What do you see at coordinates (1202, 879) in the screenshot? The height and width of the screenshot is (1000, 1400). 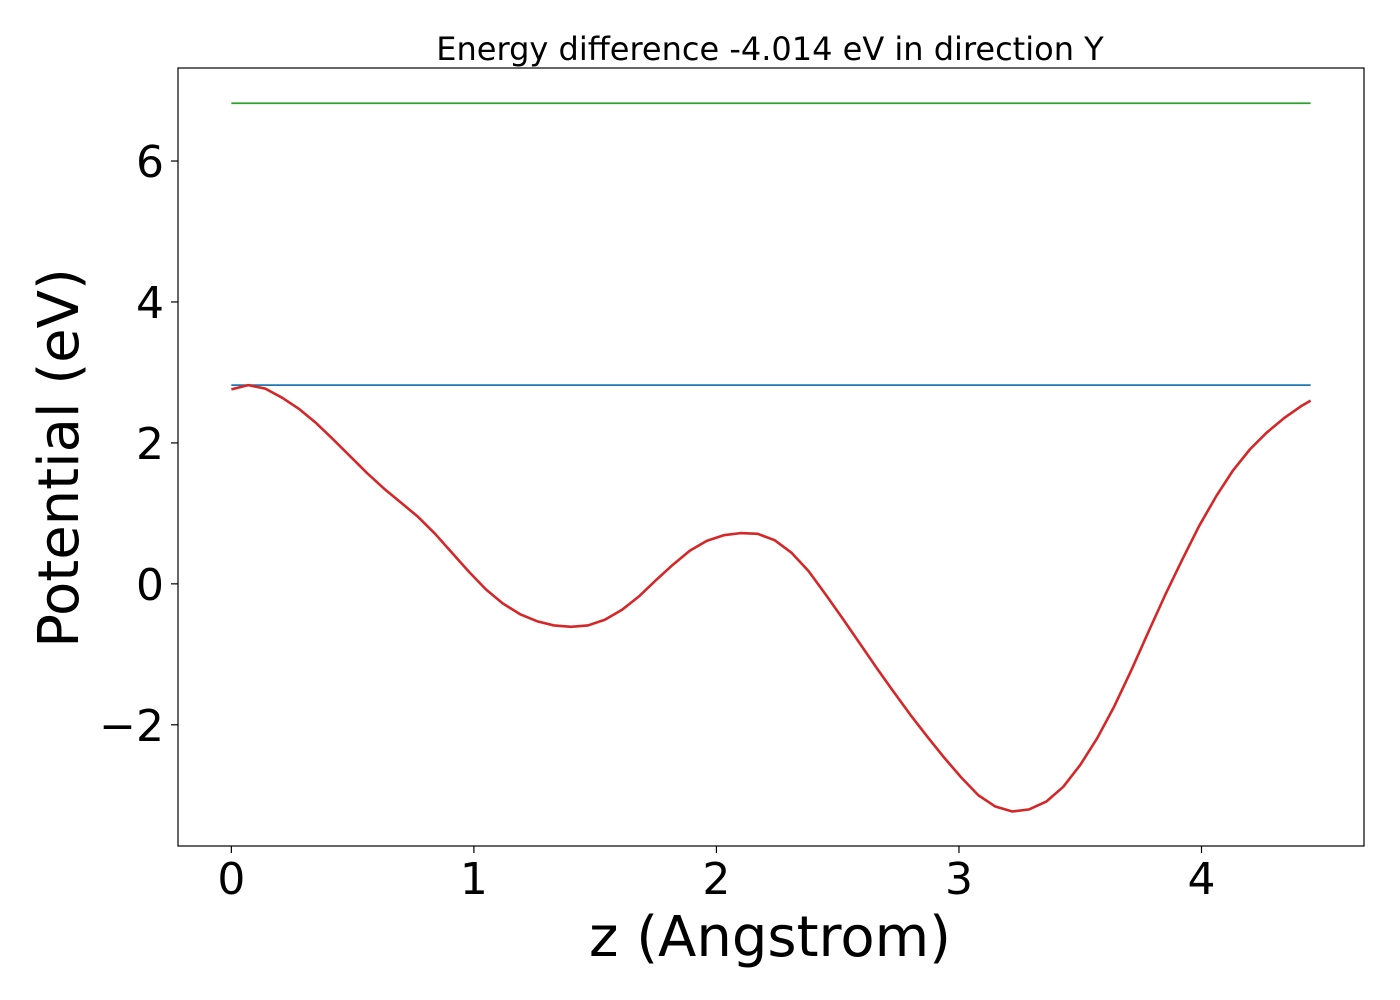 I see `x-tick-label: 4` at bounding box center [1202, 879].